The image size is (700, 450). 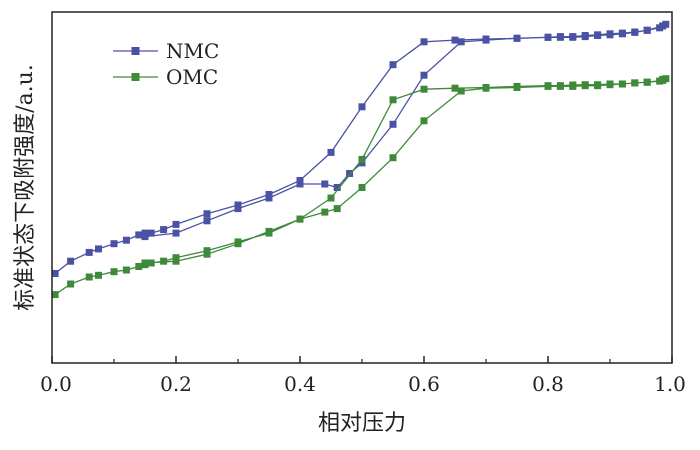 I want to click on legend-label: NMC, so click(x=192, y=51).